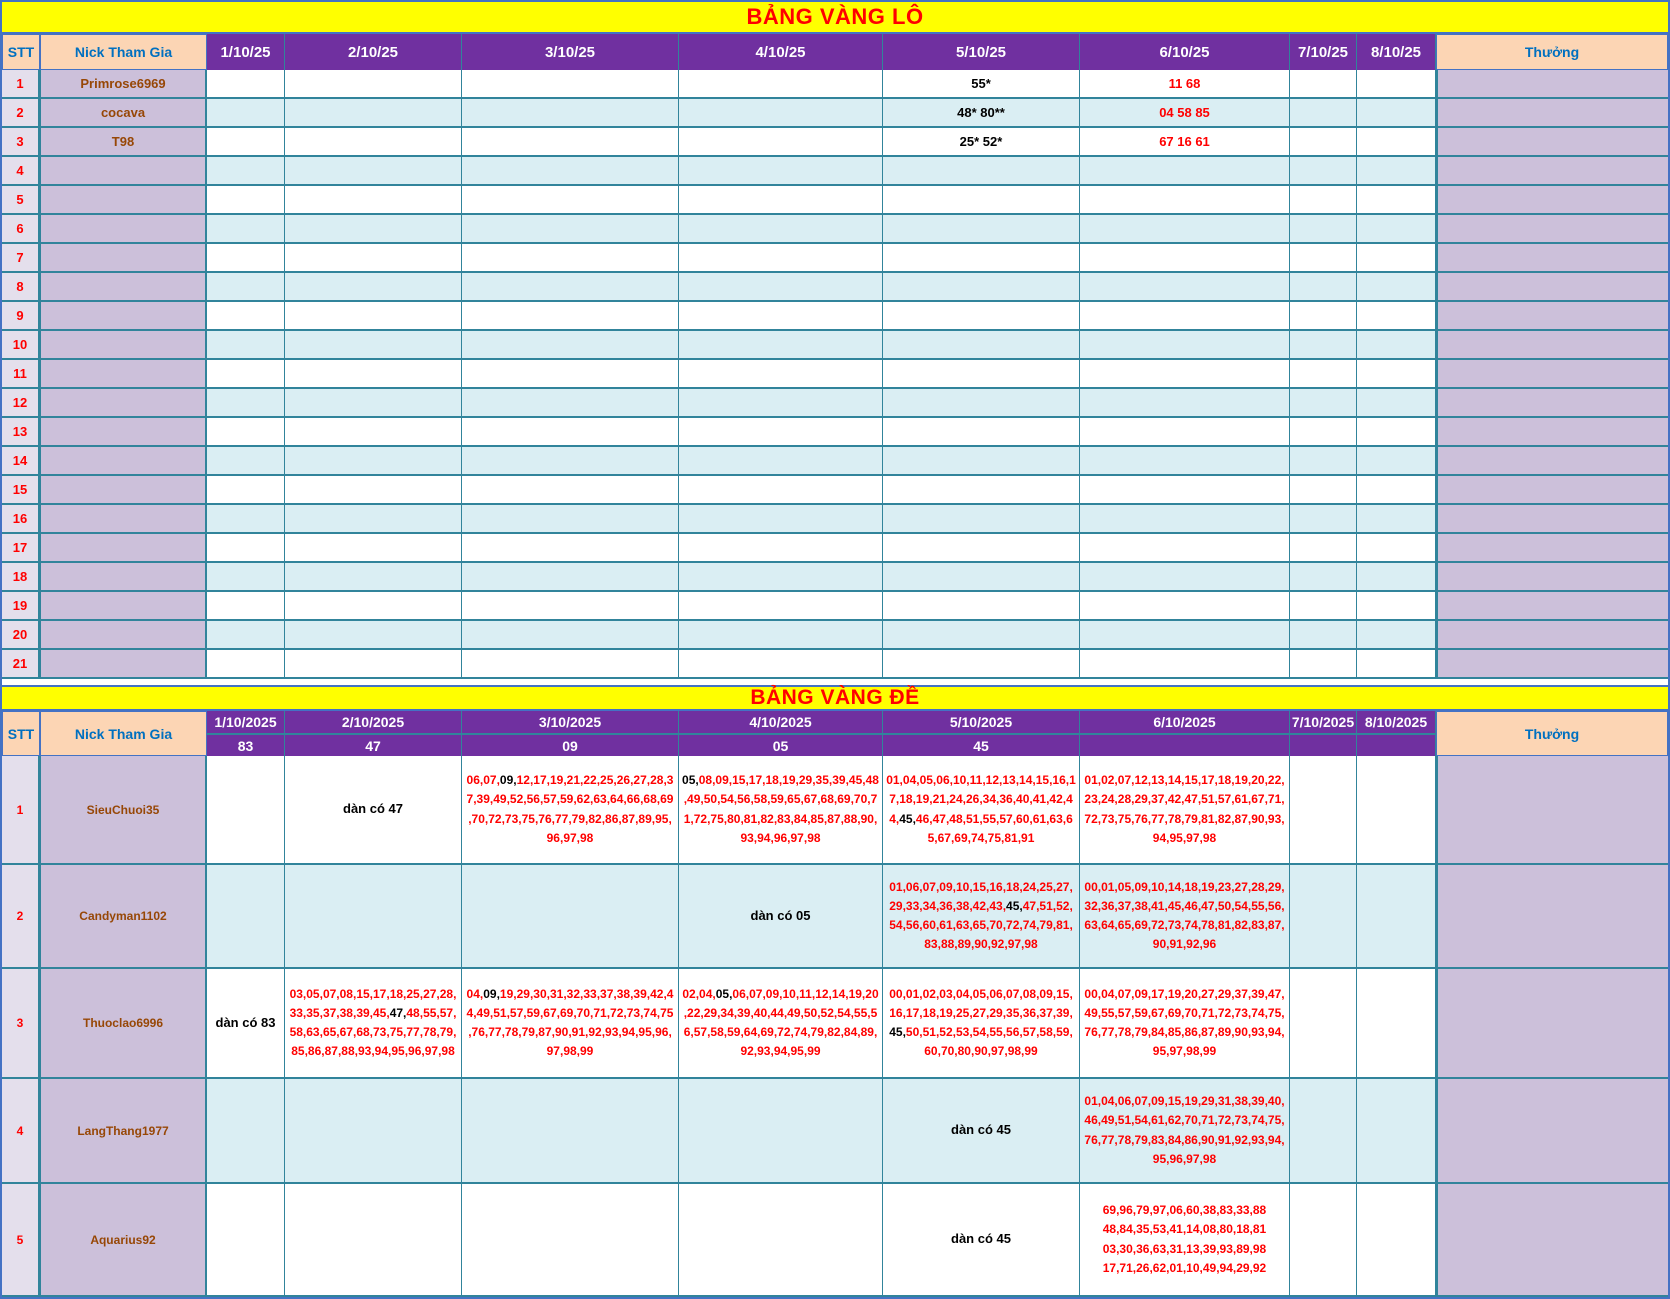 The width and height of the screenshot is (1670, 1299). What do you see at coordinates (1185, 83) in the screenshot?
I see `date-cell: 11 68` at bounding box center [1185, 83].